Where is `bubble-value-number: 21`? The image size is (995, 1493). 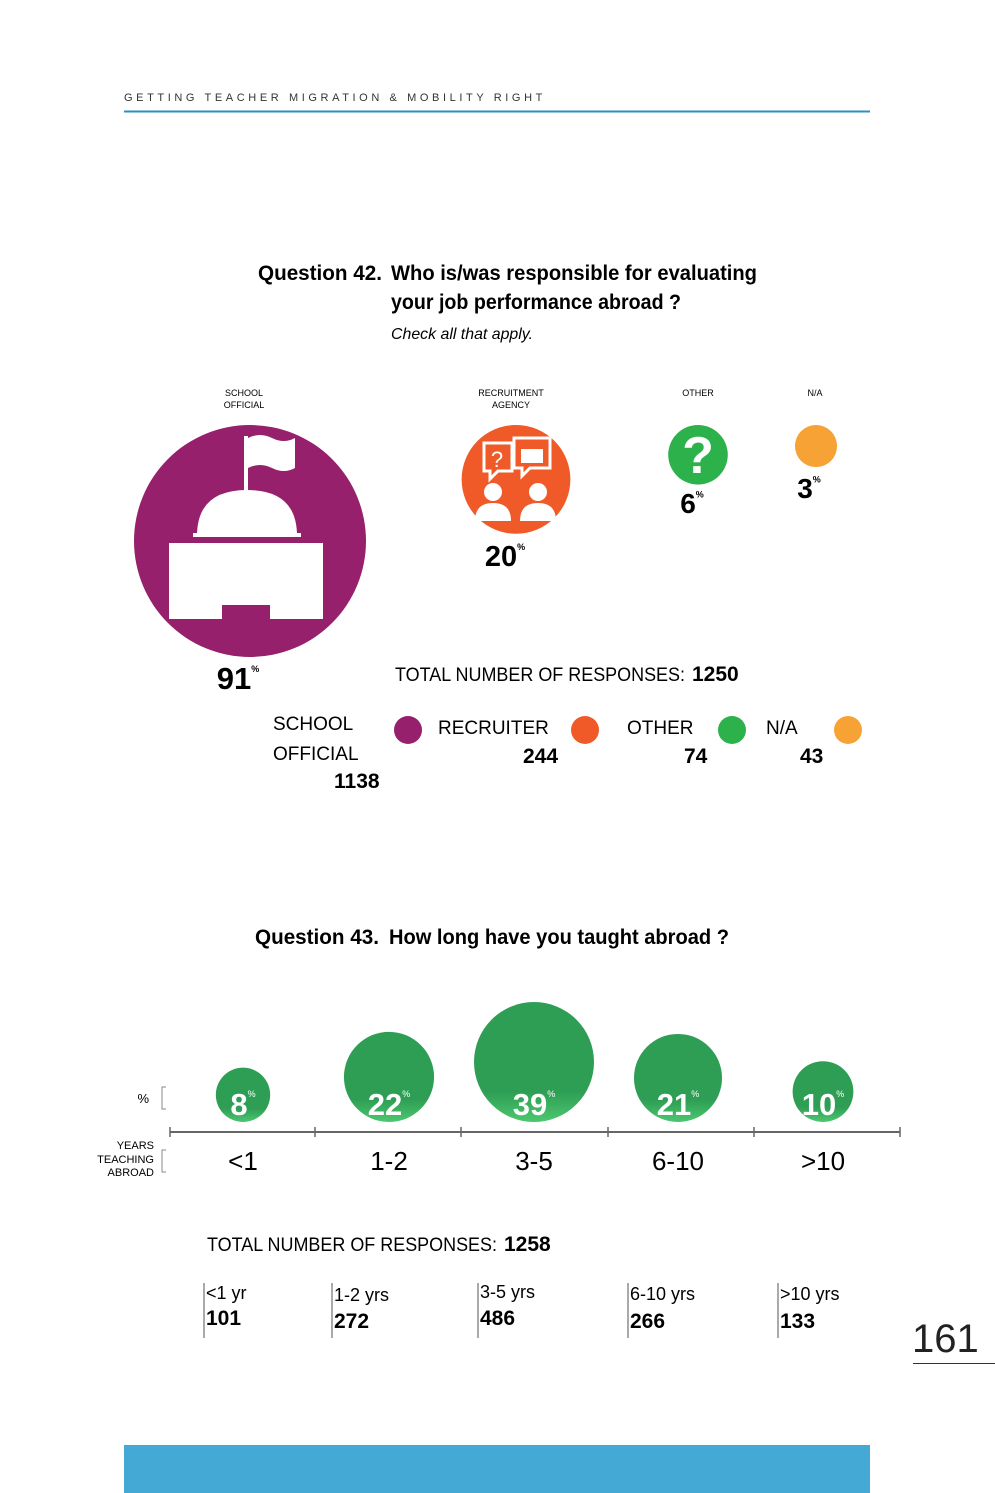
bubble-value-number: 21 is located at coordinates (674, 1104).